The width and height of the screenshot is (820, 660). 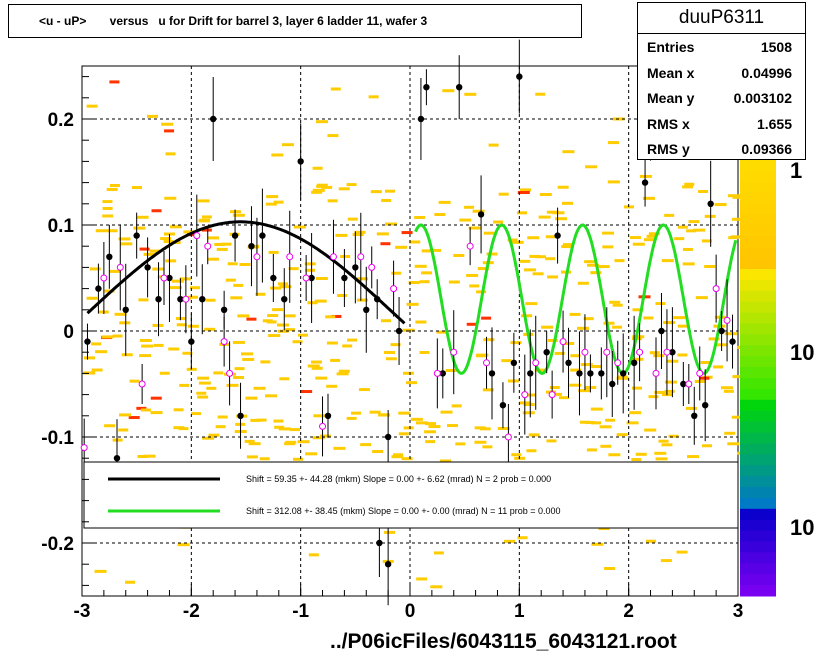 I want to click on y-tick-label: 0.2, so click(x=61, y=120).